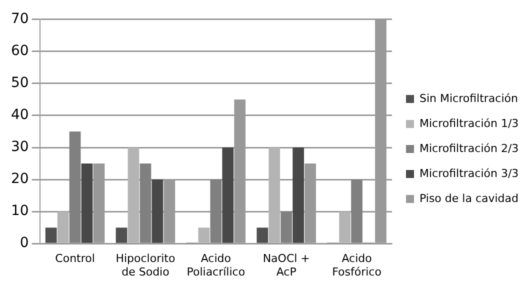 This screenshot has width=532, height=290. Describe the element at coordinates (19, 147) in the screenshot. I see `y-tick-label: 30` at that location.